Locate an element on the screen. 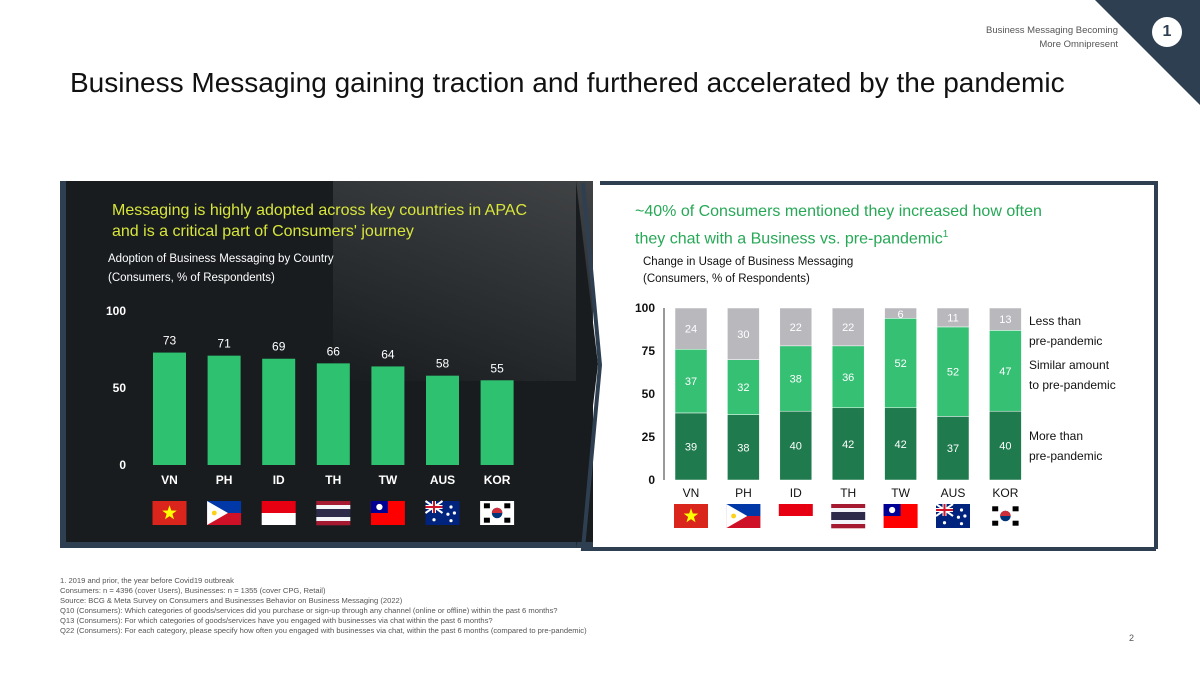 The height and width of the screenshot is (675, 1200). ph-flag-icon is located at coordinates (224, 513).